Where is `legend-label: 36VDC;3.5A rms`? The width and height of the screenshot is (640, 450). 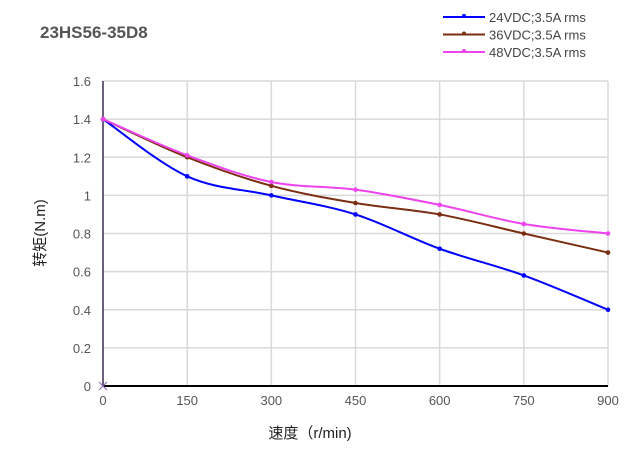
legend-label: 36VDC;3.5A rms is located at coordinates (537, 35).